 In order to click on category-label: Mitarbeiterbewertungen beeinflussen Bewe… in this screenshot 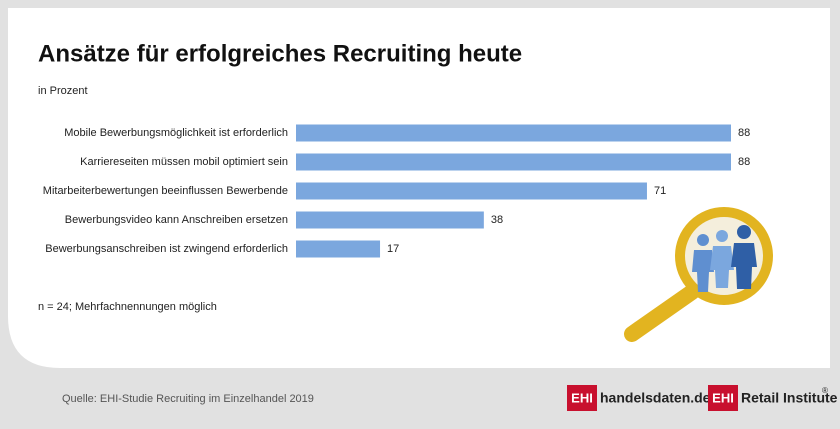, I will do `click(165, 191)`.